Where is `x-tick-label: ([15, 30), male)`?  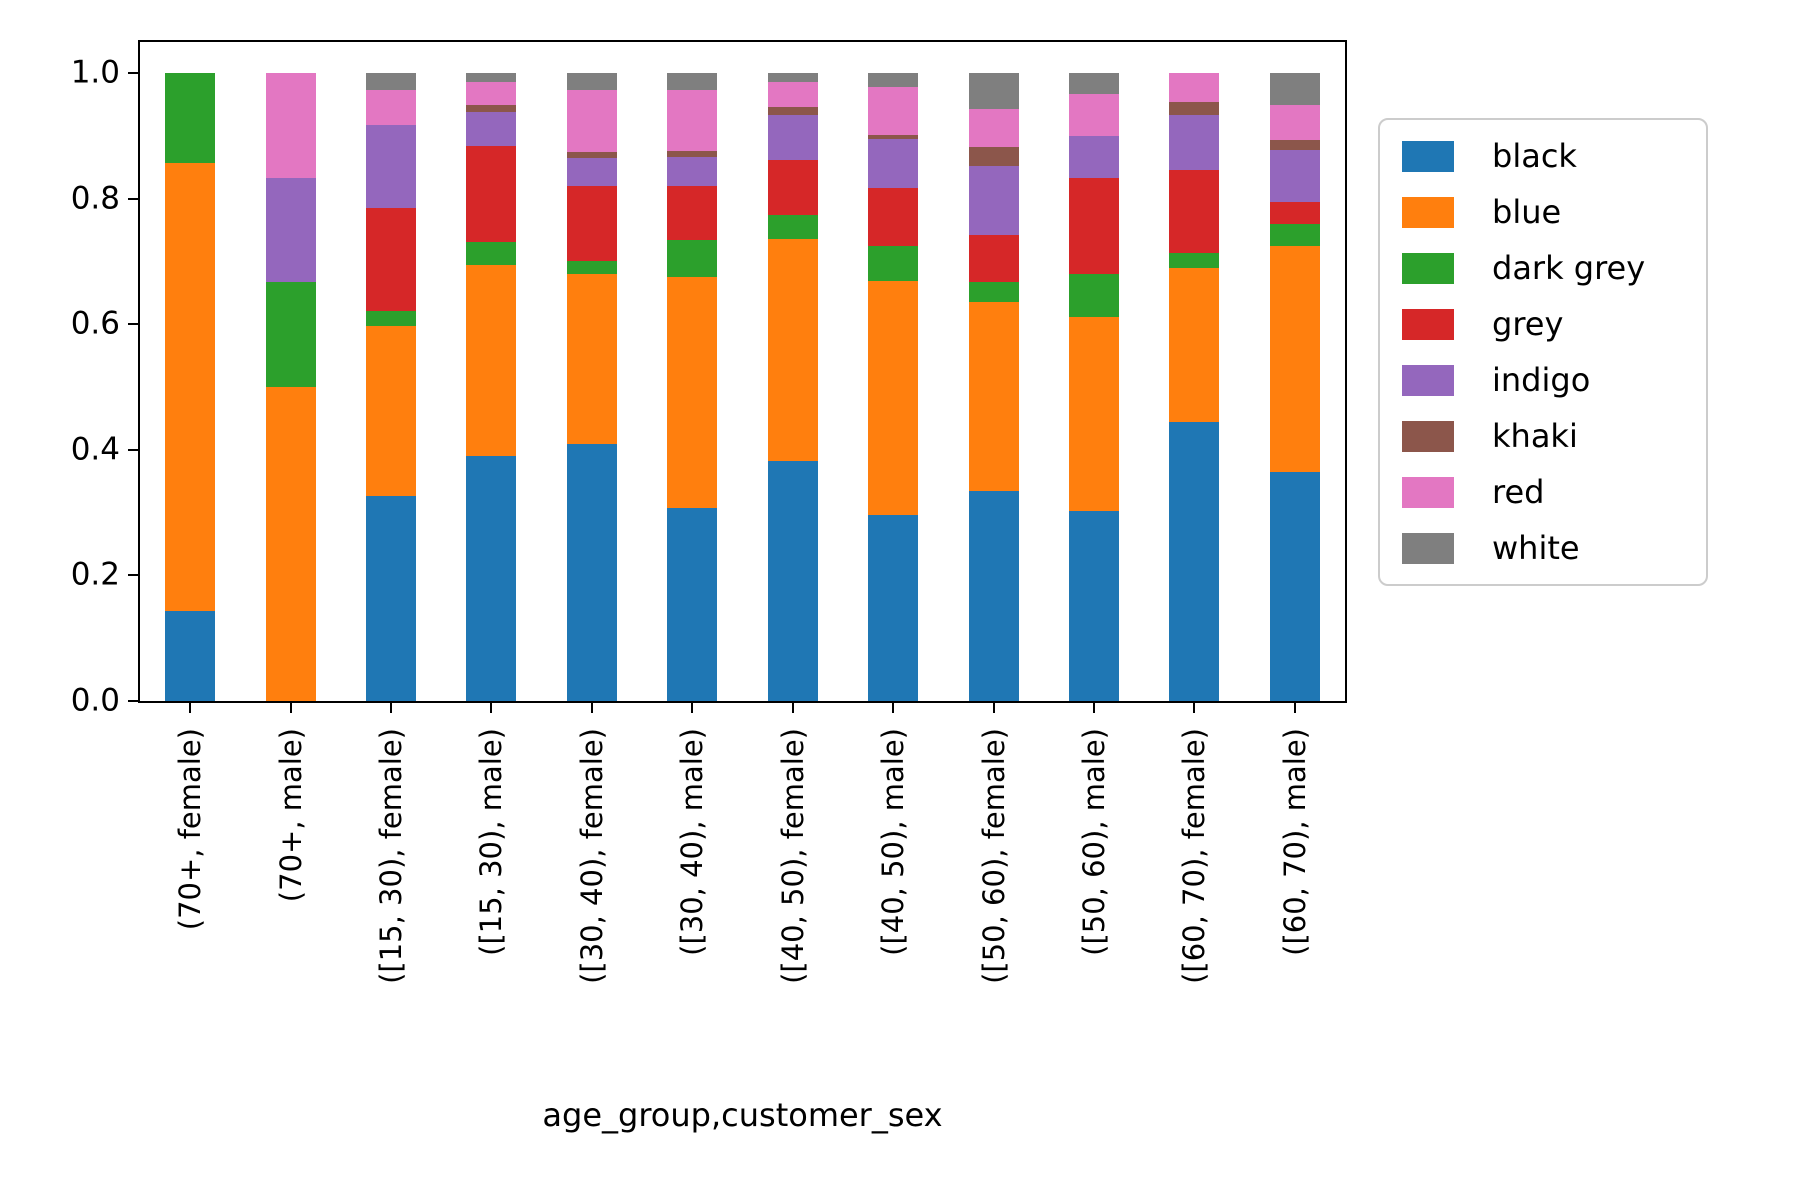 x-tick-label: ([15, 30), male) is located at coordinates (491, 842).